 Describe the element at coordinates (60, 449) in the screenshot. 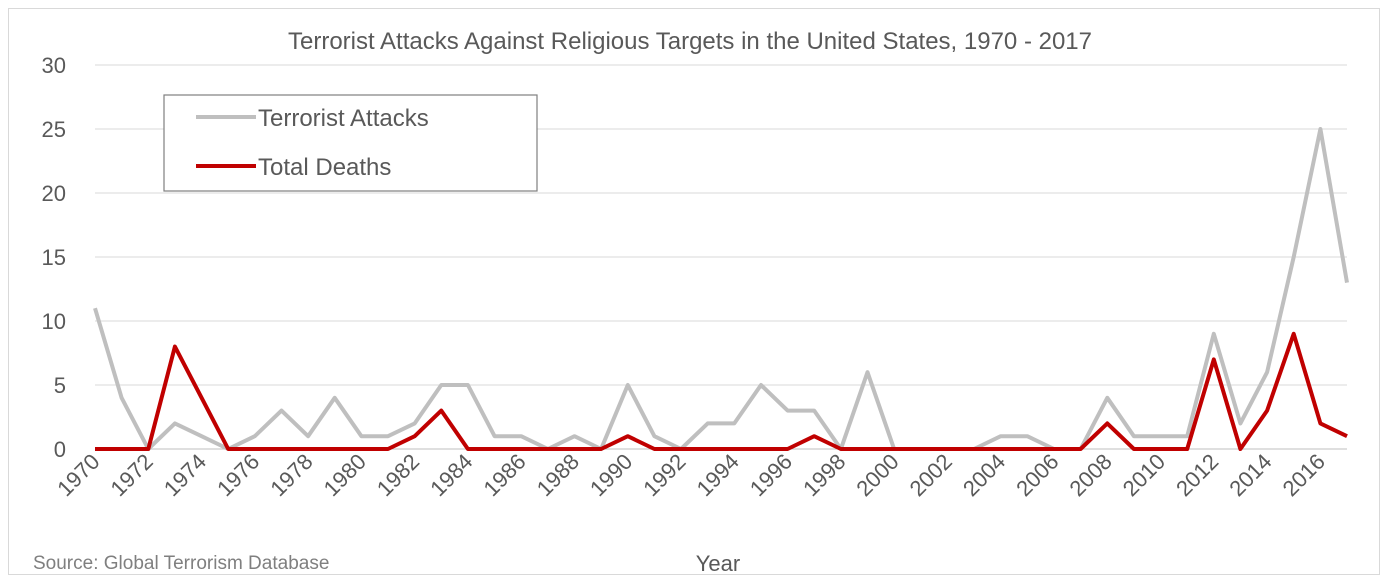

I see `y-tick-label: 0` at that location.